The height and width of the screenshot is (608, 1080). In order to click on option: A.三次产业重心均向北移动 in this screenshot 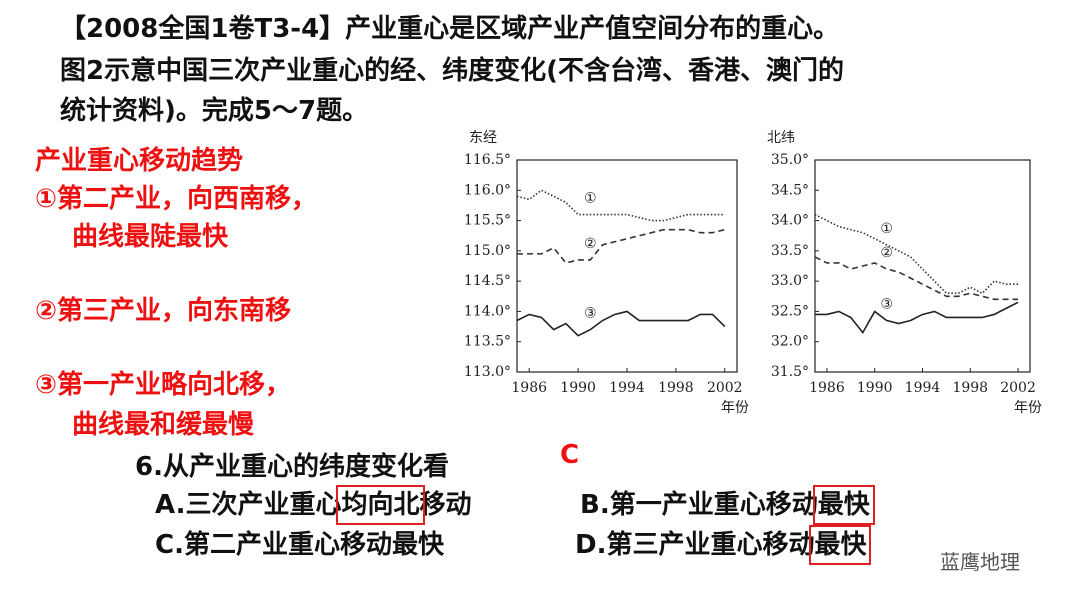, I will do `click(313, 505)`.